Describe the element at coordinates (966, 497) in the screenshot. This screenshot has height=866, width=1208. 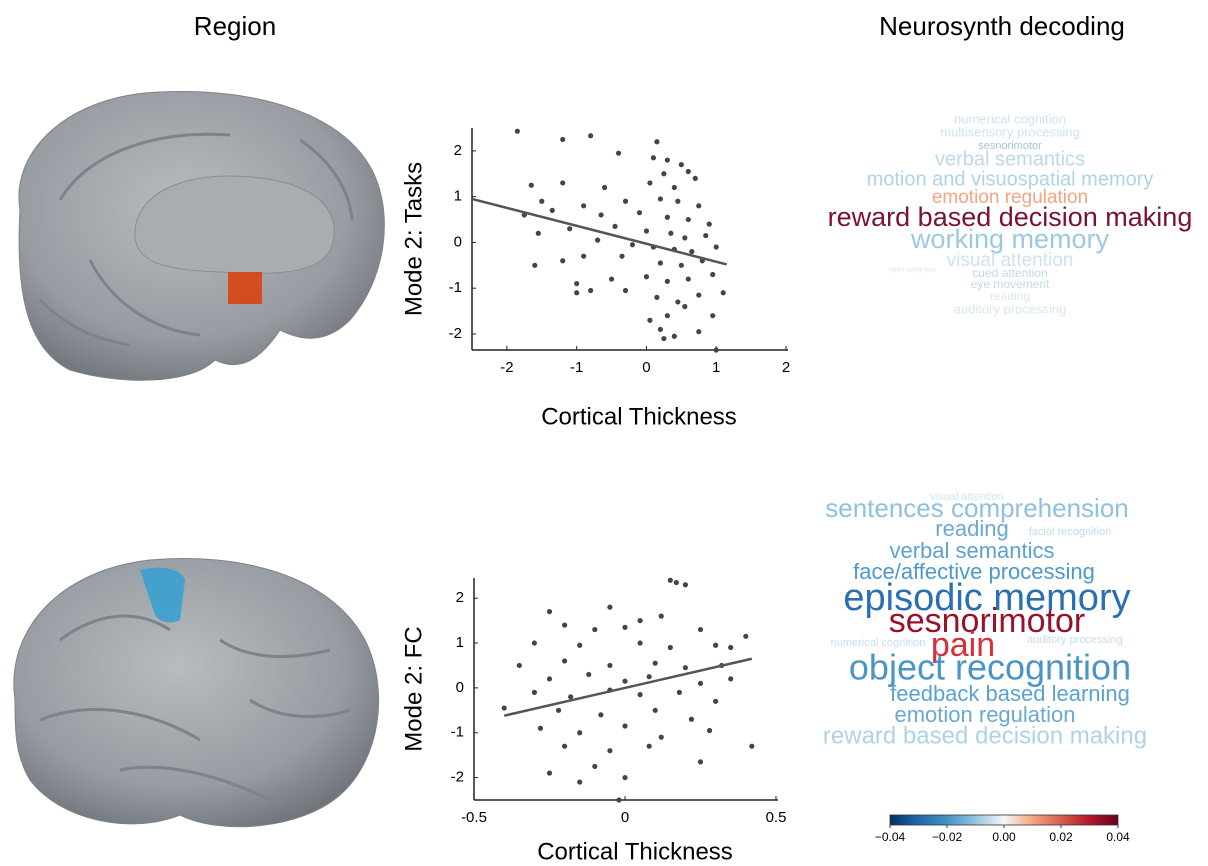
I see `word: visual attention` at that location.